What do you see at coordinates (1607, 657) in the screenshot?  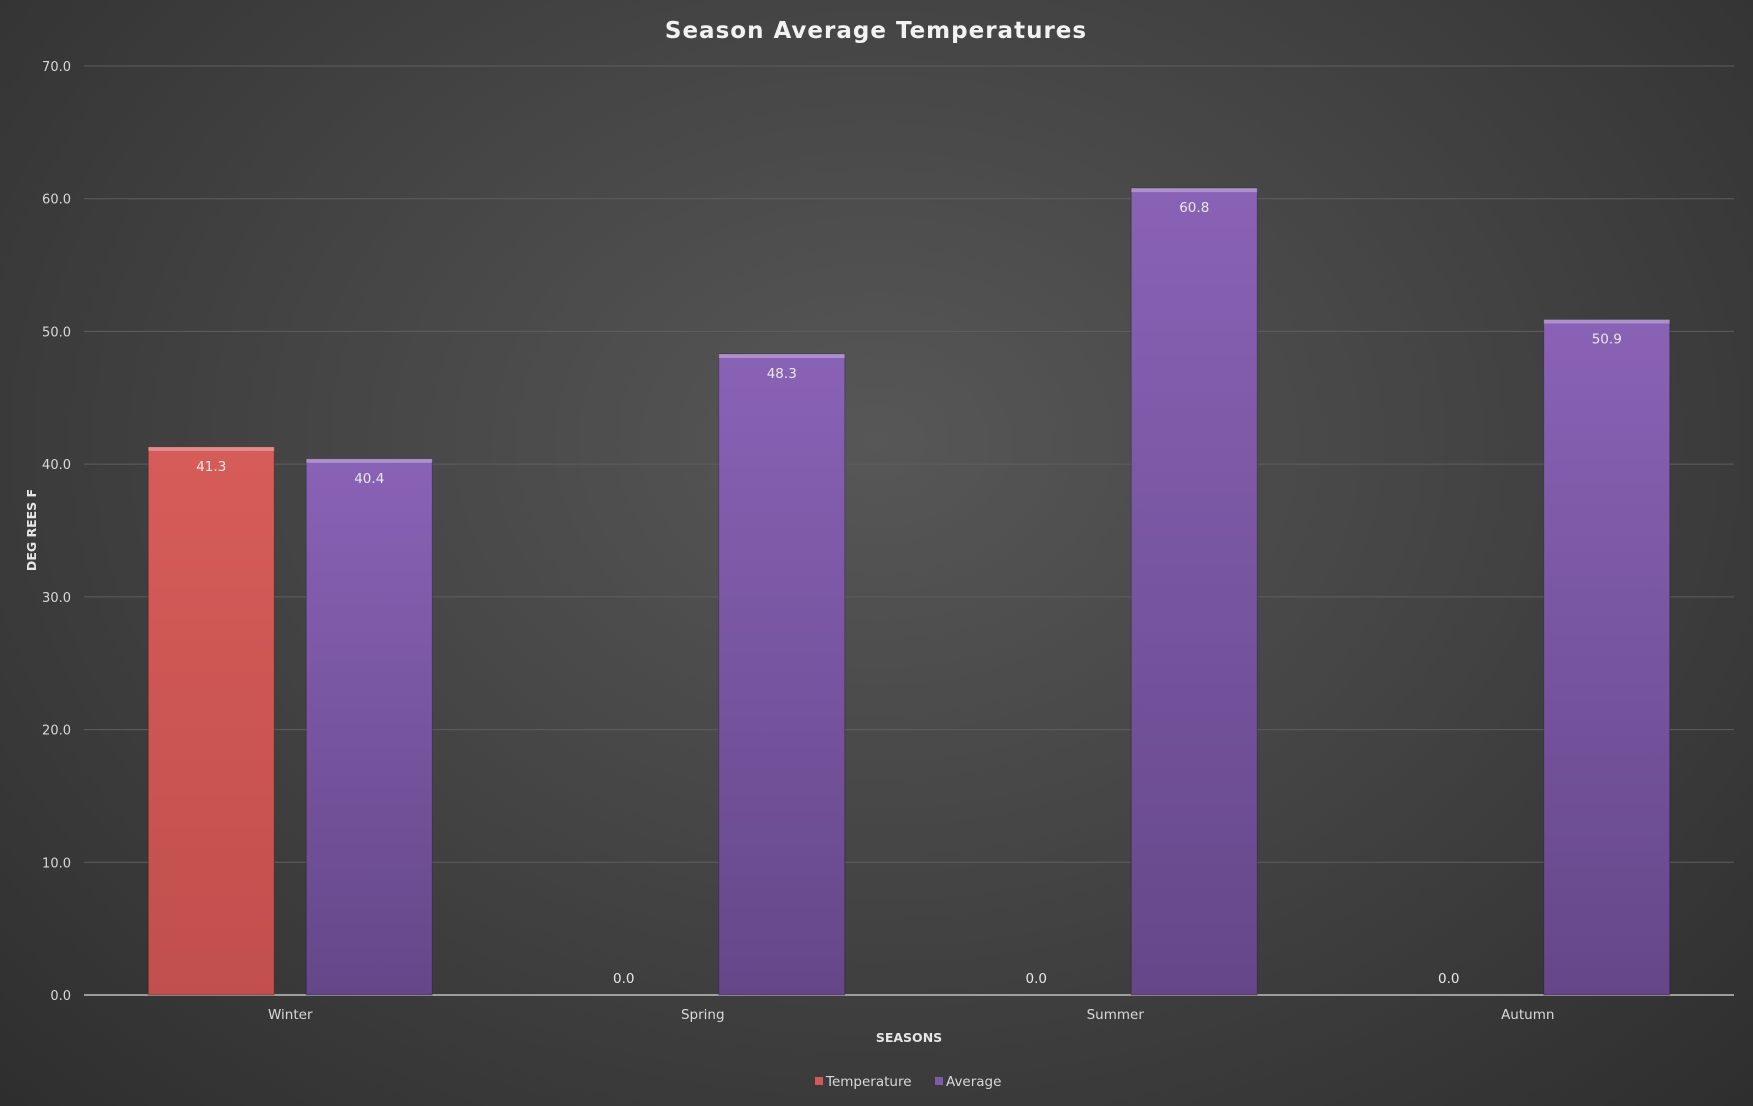 I see `bar-average-autumn` at bounding box center [1607, 657].